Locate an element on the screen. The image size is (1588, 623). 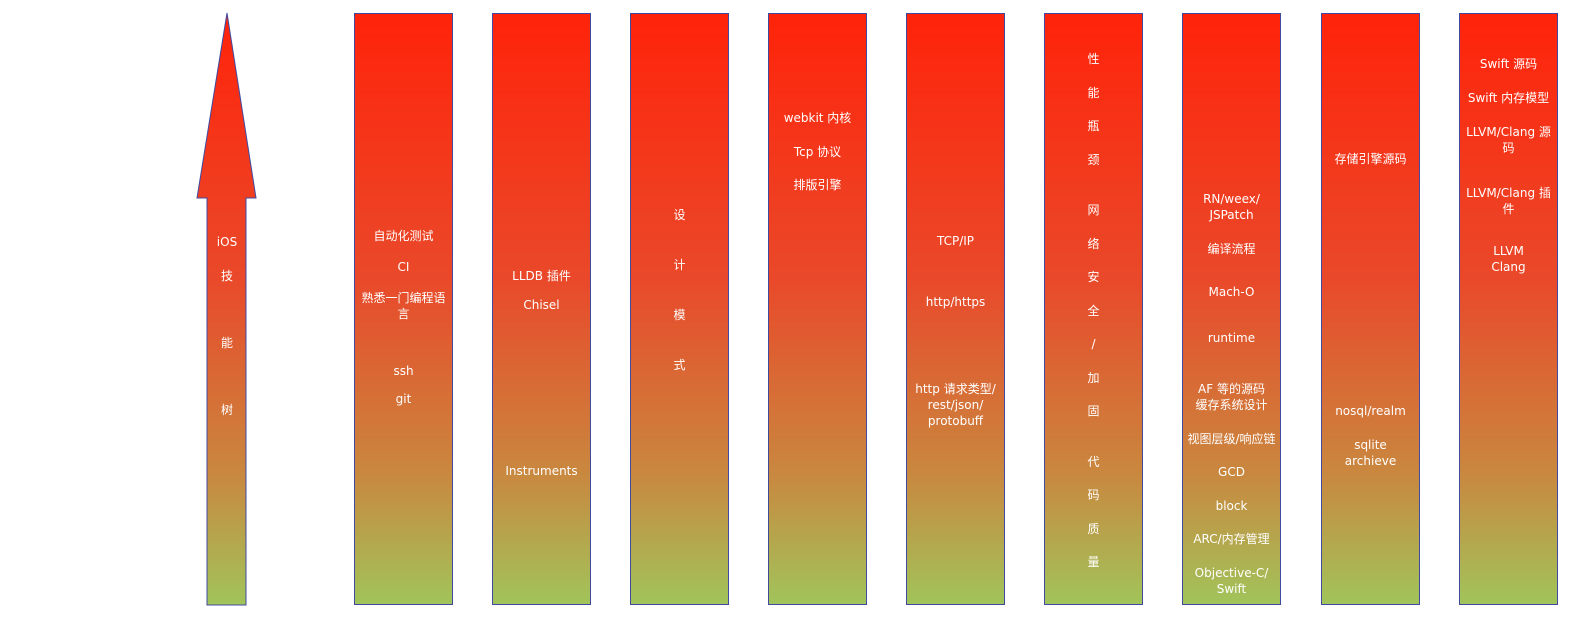
column-item: LLVM/Clang 源码 is located at coordinates (1508, 140).